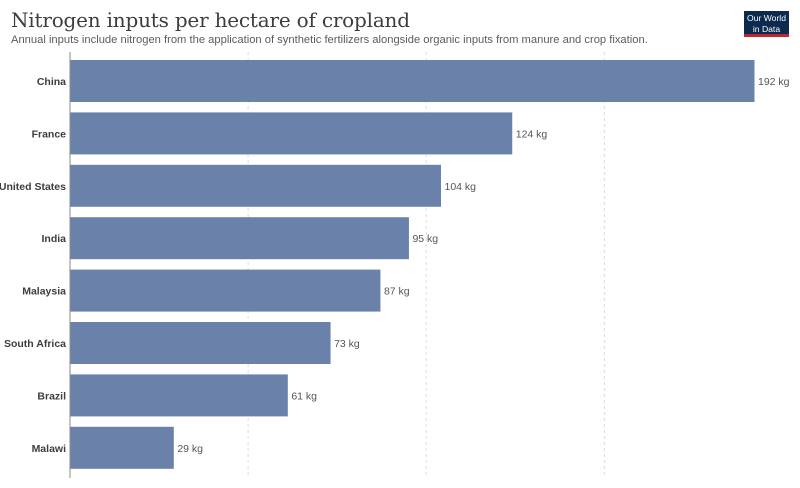 The height and width of the screenshot is (488, 800). I want to click on value-label: 104 kg, so click(461, 187).